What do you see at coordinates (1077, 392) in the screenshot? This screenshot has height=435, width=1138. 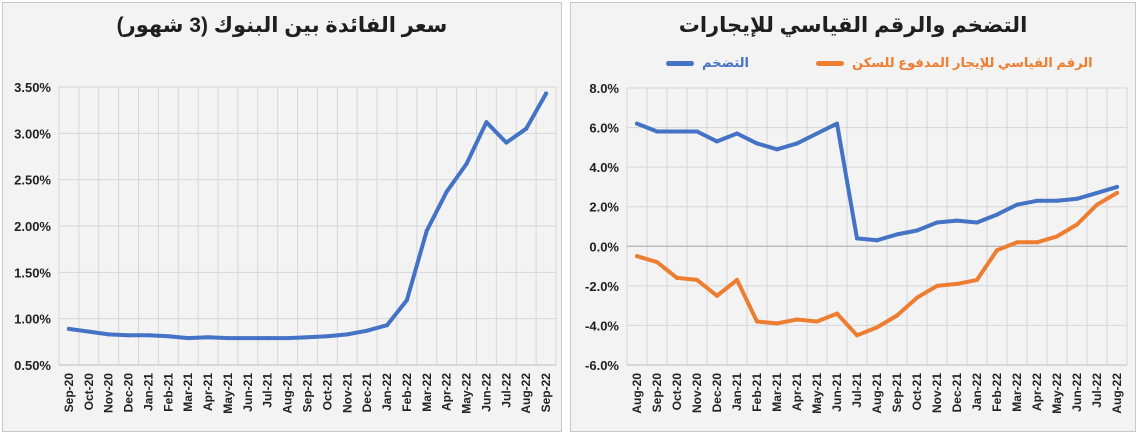 I see `x-tick-label: Jun-22` at bounding box center [1077, 392].